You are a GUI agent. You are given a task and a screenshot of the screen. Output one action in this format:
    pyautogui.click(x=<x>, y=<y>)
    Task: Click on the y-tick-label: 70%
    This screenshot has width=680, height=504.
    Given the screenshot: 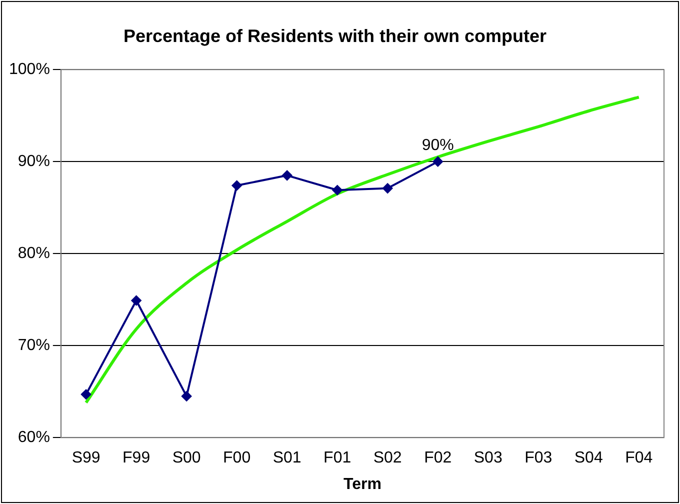 What is the action you would take?
    pyautogui.click(x=34, y=345)
    